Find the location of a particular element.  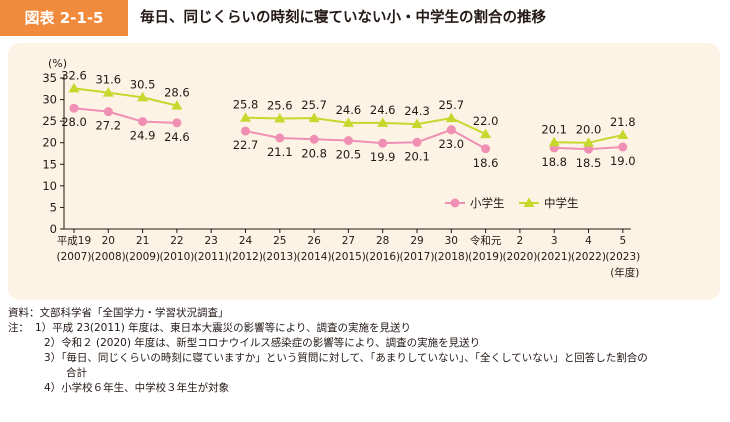

x-tick-label: 22 is located at coordinates (176, 241).